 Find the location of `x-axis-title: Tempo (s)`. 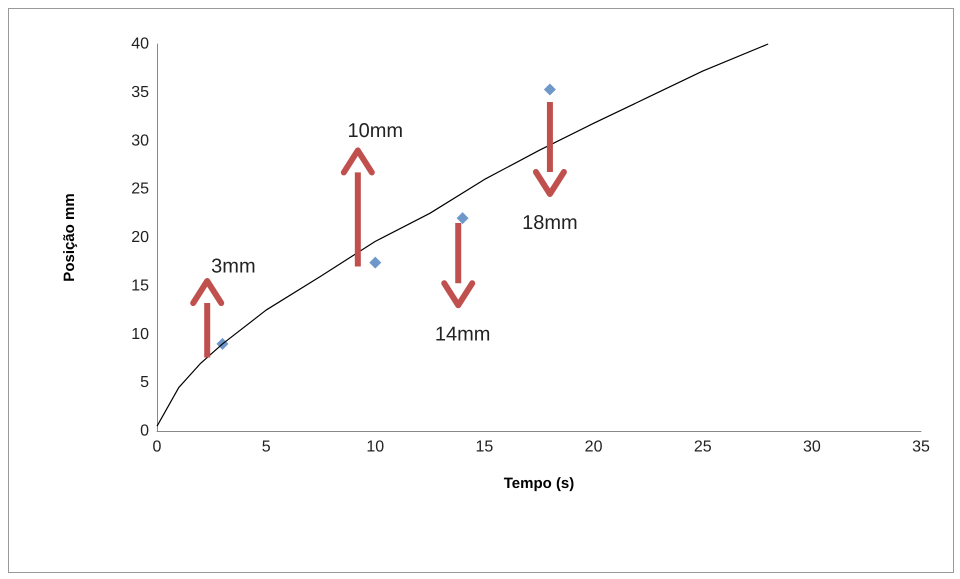

x-axis-title: Tempo (s) is located at coordinates (539, 483).